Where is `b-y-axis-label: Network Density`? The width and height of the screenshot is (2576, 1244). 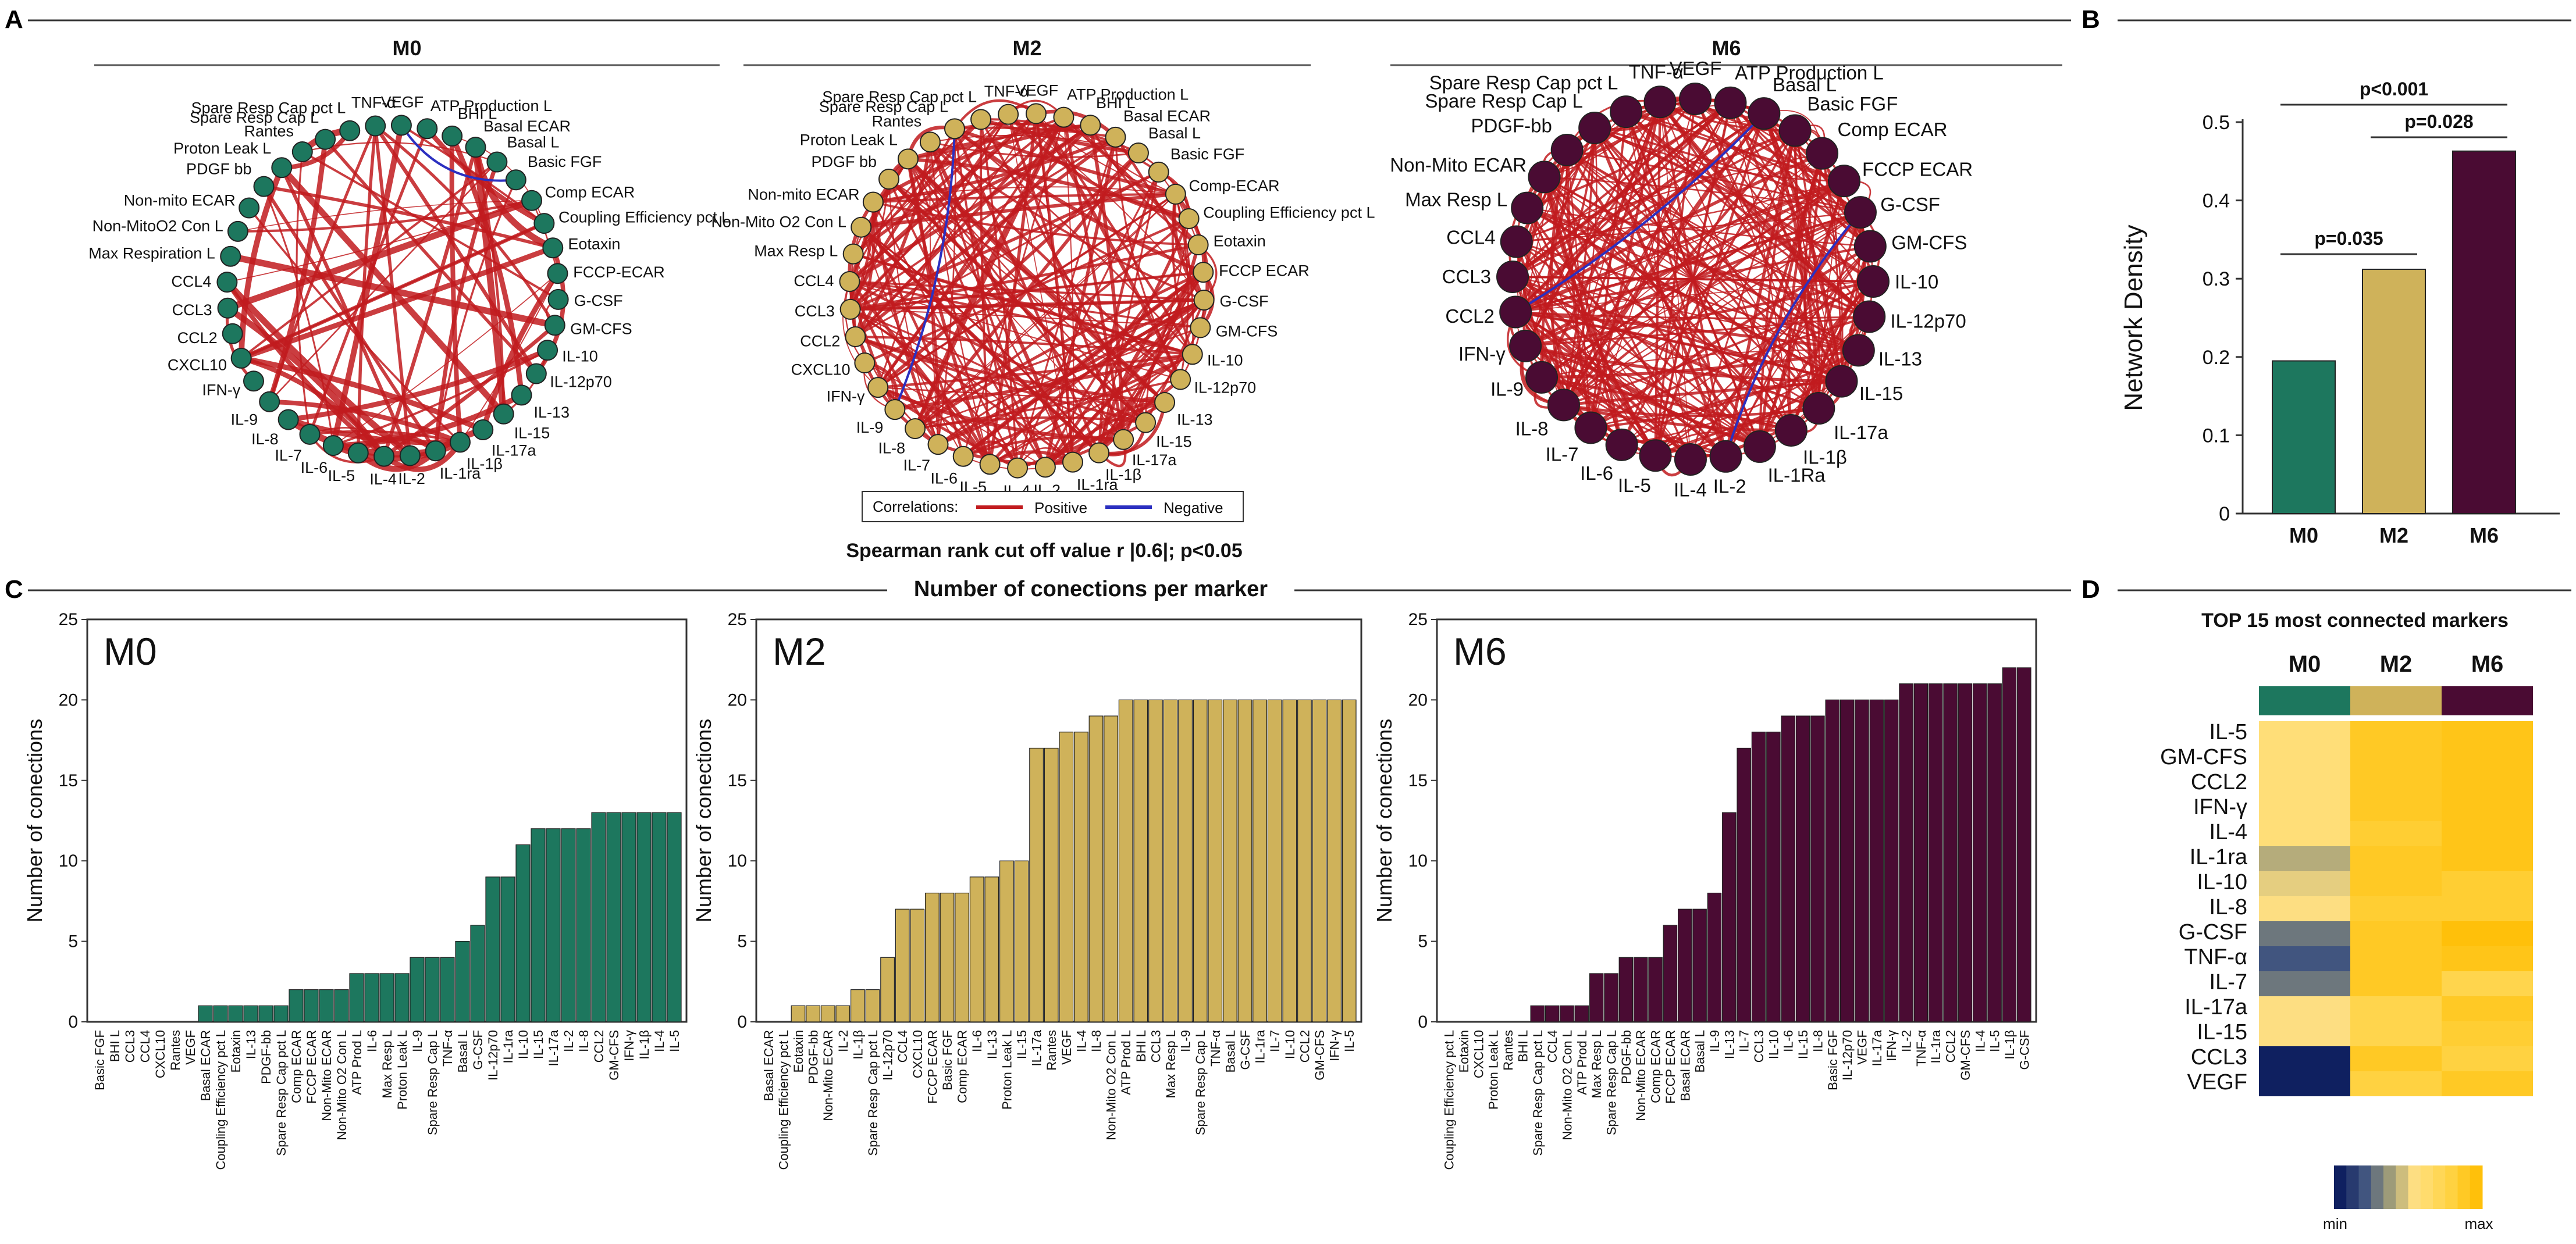 b-y-axis-label: Network Density is located at coordinates (2133, 317).